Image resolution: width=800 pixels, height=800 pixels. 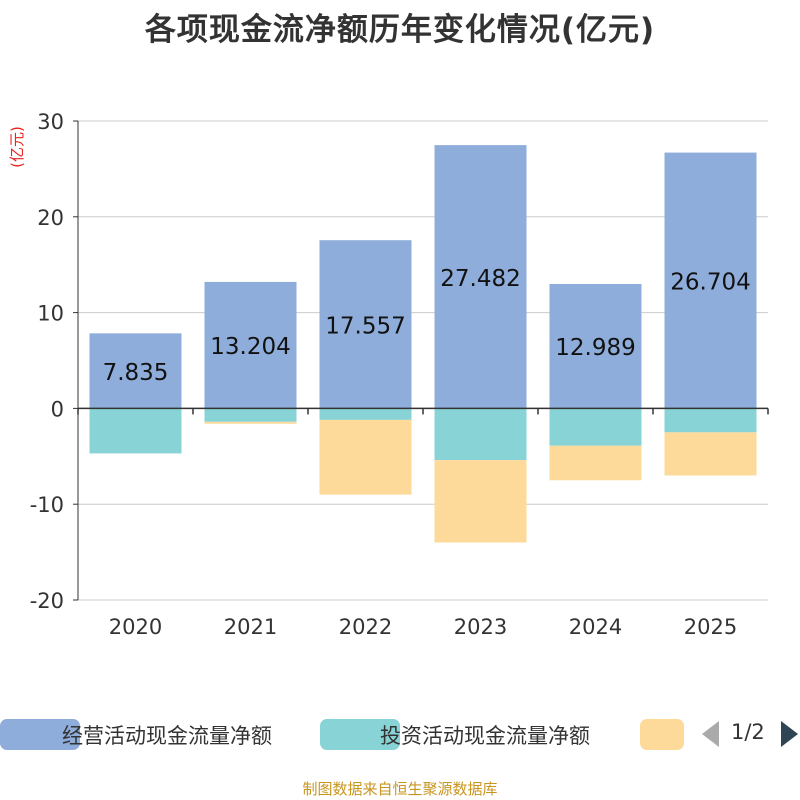 I want to click on x-tick-label: 2024, so click(x=595, y=627).